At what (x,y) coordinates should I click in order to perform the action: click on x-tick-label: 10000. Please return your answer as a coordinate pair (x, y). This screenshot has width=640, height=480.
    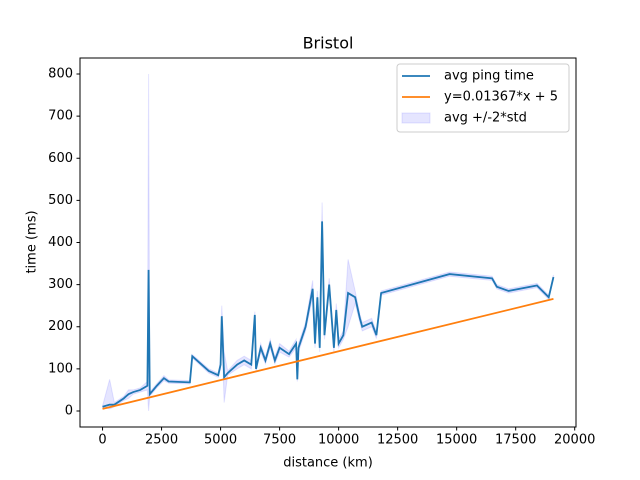
    Looking at the image, I should click on (338, 440).